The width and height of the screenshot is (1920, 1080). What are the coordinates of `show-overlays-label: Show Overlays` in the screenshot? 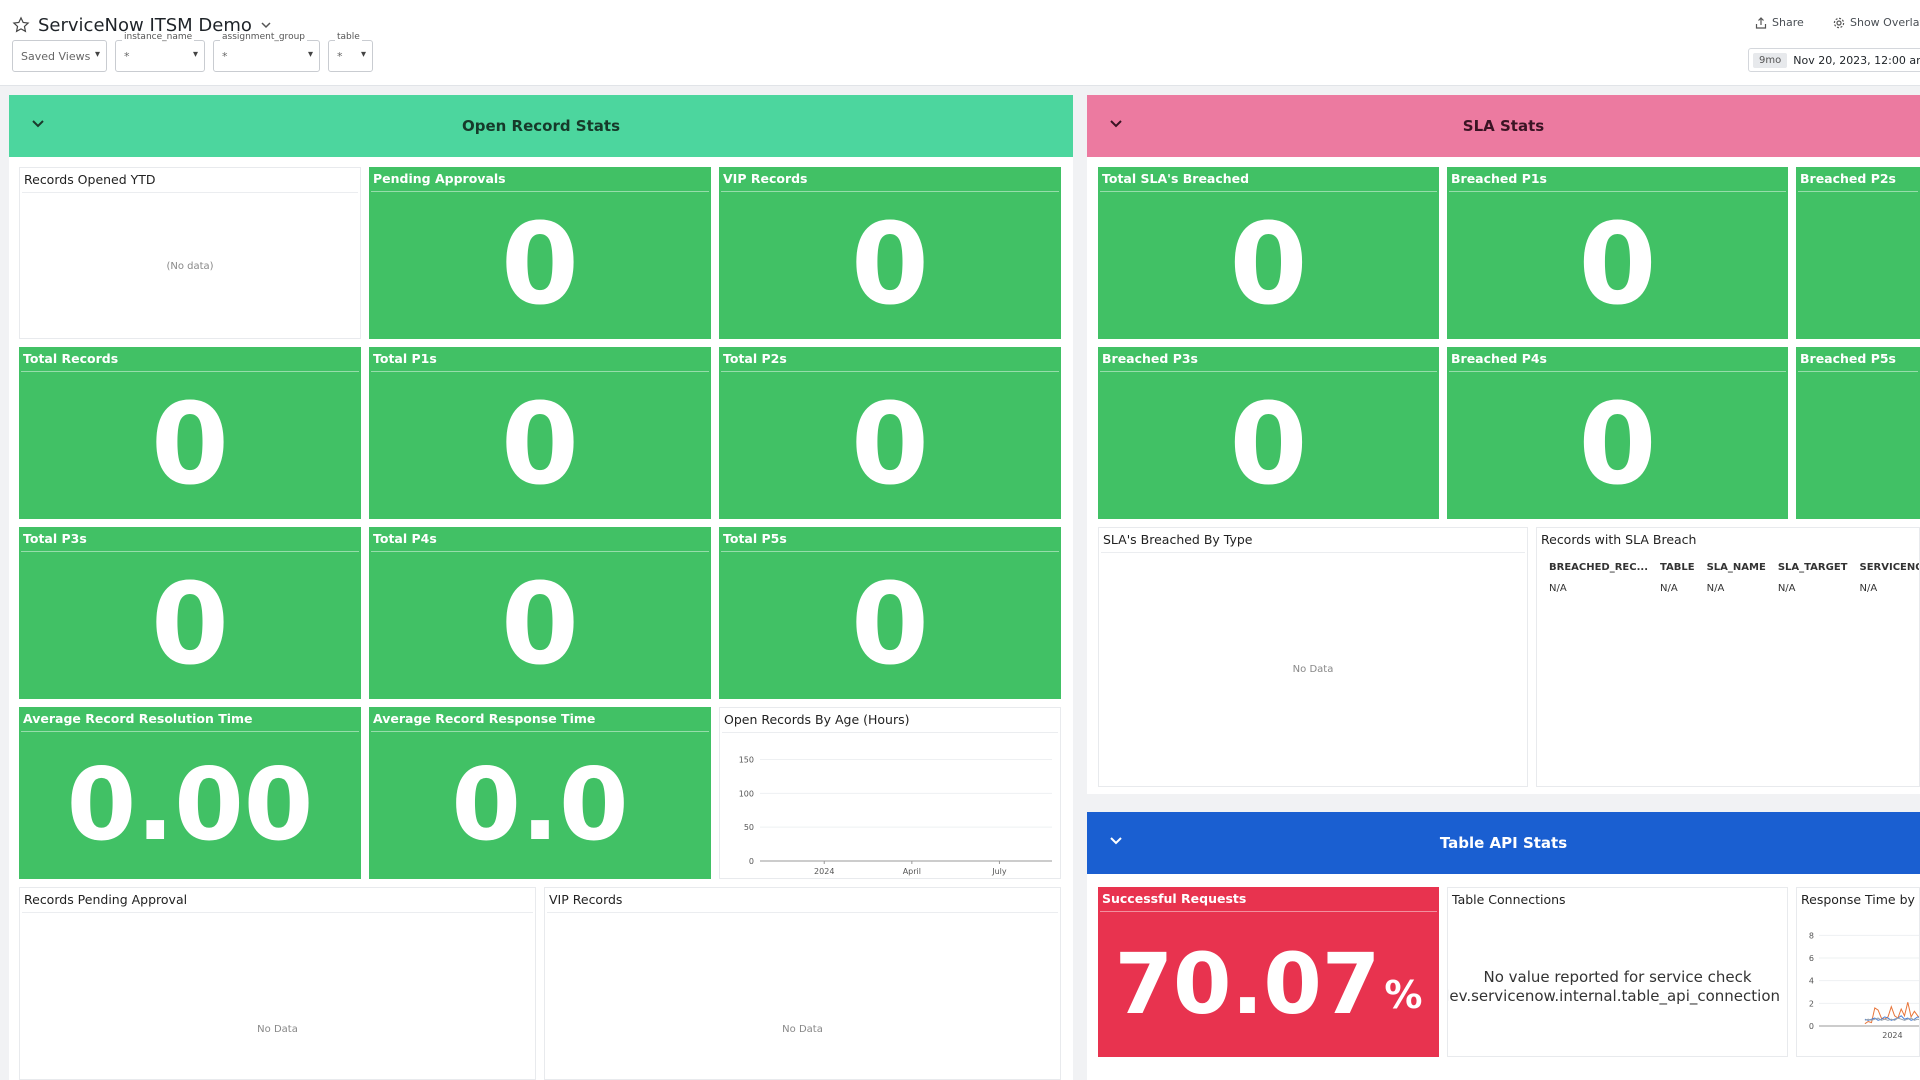 It's located at (1885, 22).